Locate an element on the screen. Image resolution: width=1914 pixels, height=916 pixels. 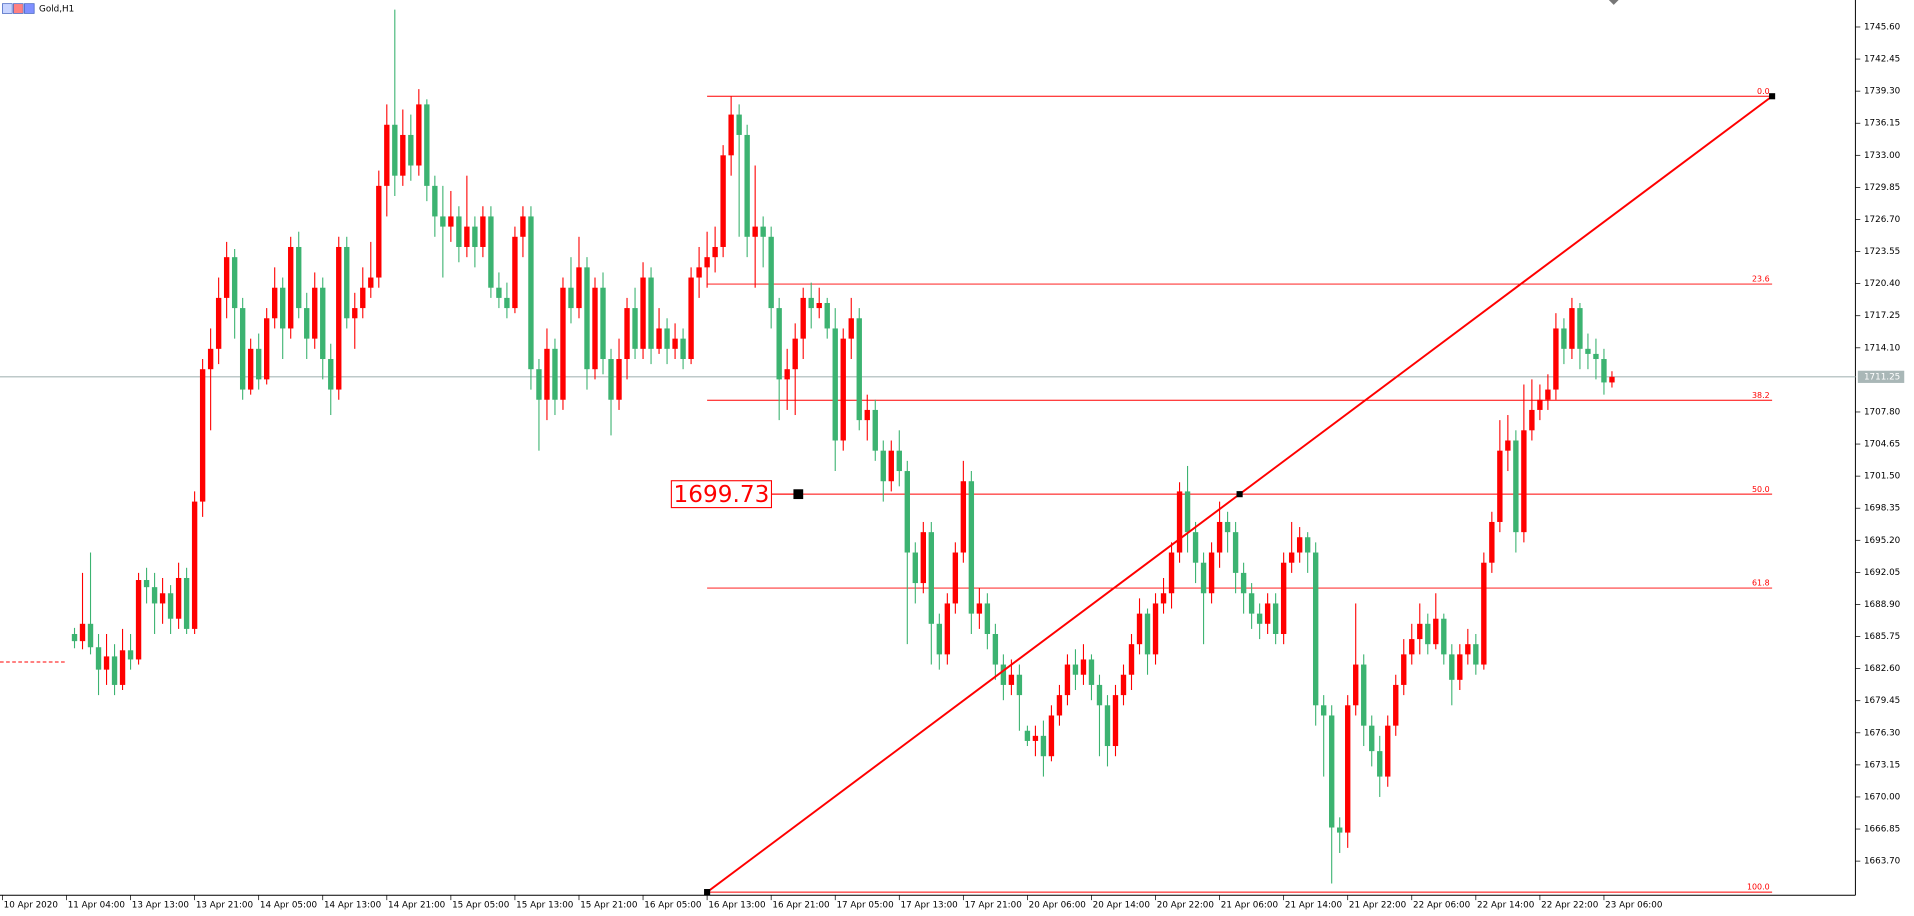
price-label-box is located at coordinates (721, 494).